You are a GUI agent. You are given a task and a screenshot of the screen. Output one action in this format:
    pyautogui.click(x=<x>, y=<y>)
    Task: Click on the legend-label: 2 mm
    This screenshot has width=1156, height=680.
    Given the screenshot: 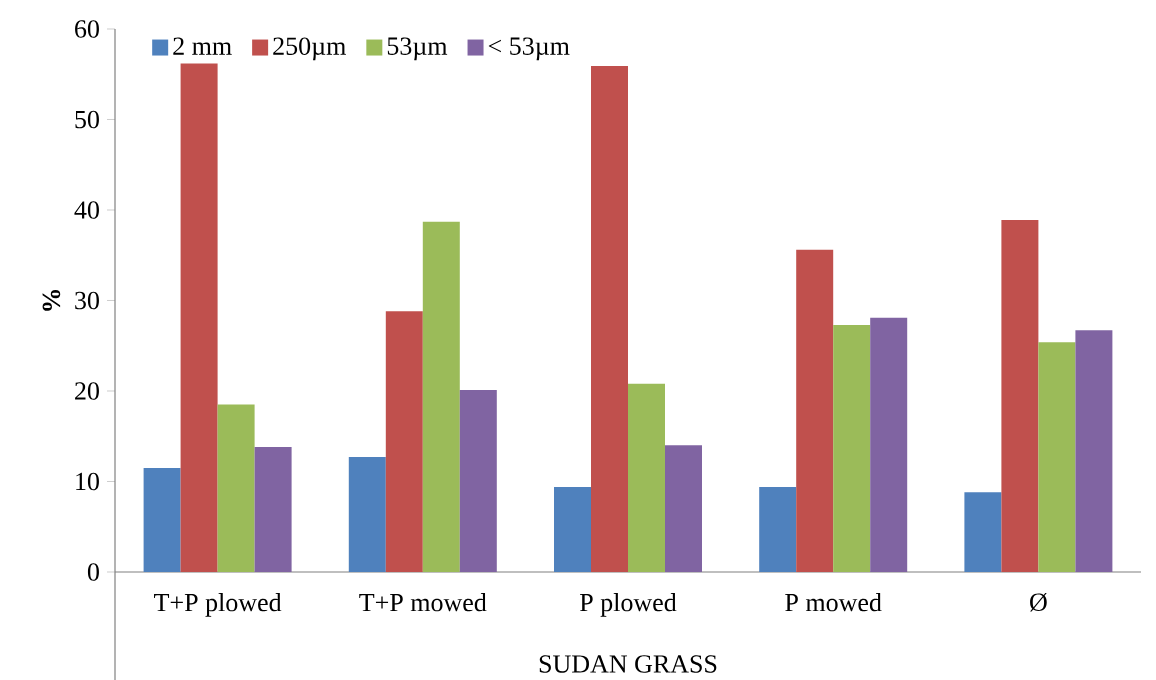 What is the action you would take?
    pyautogui.click(x=202, y=46)
    